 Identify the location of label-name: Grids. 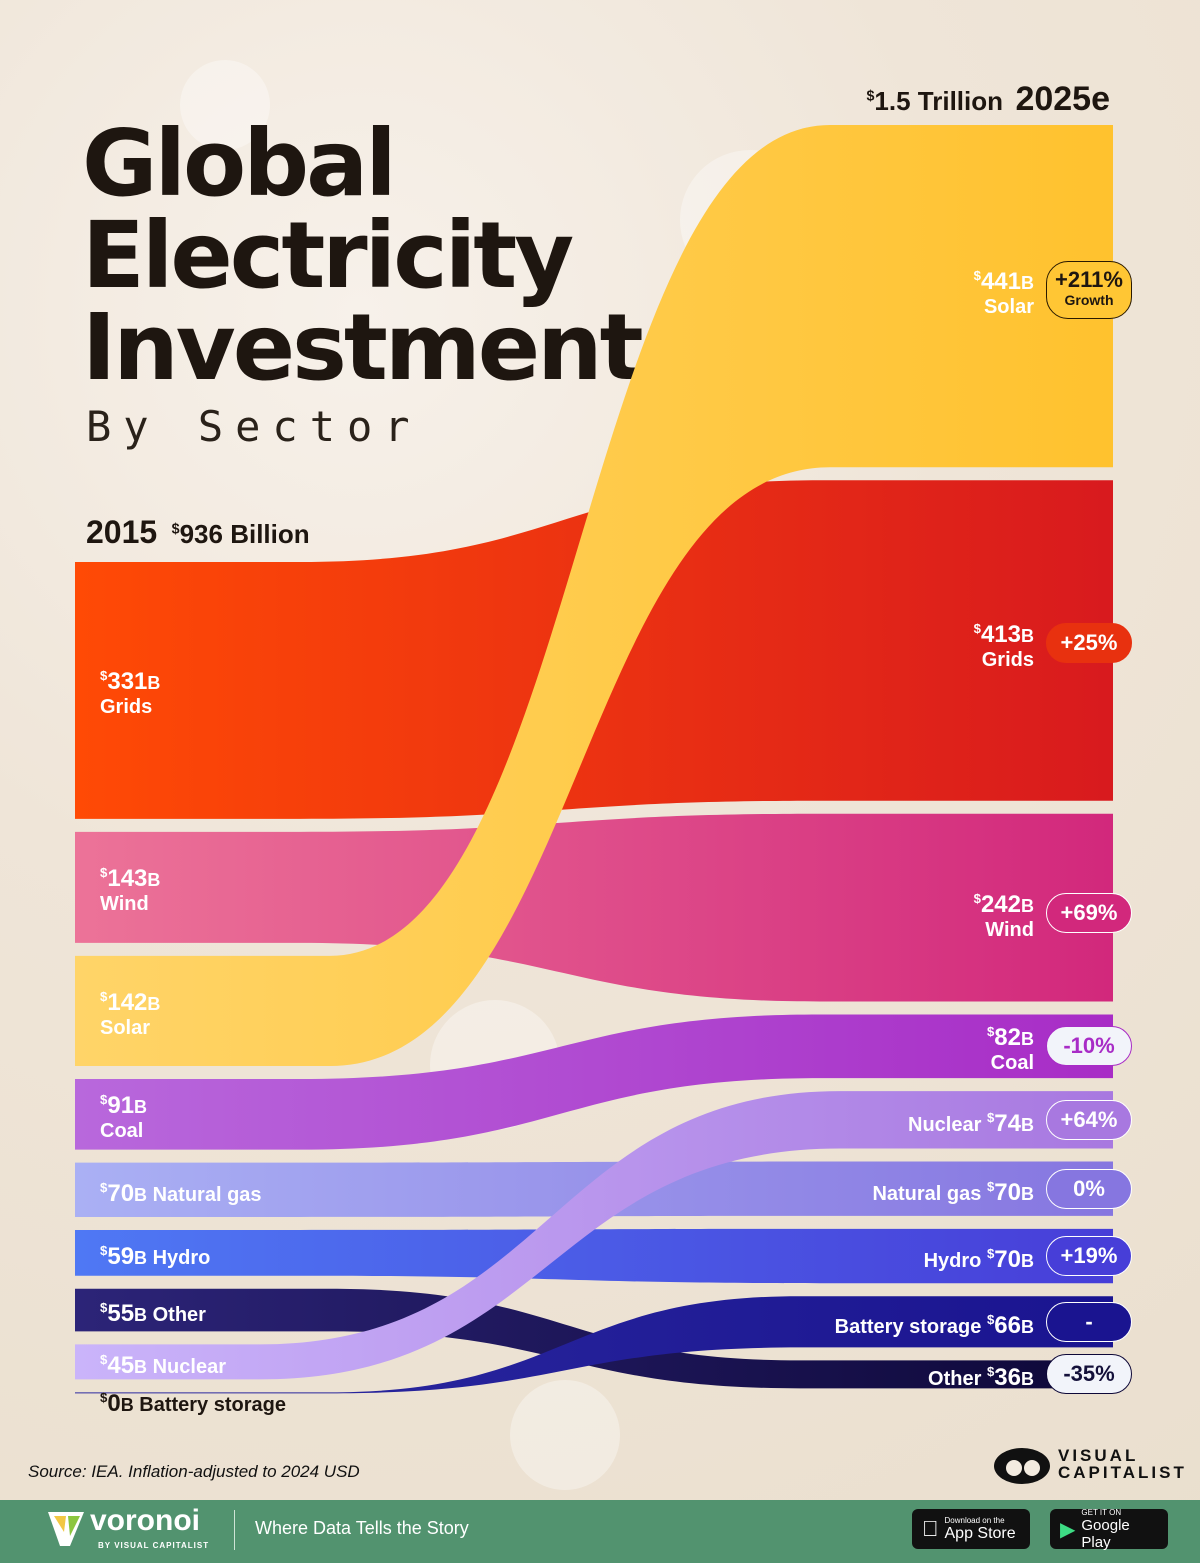
(126, 707).